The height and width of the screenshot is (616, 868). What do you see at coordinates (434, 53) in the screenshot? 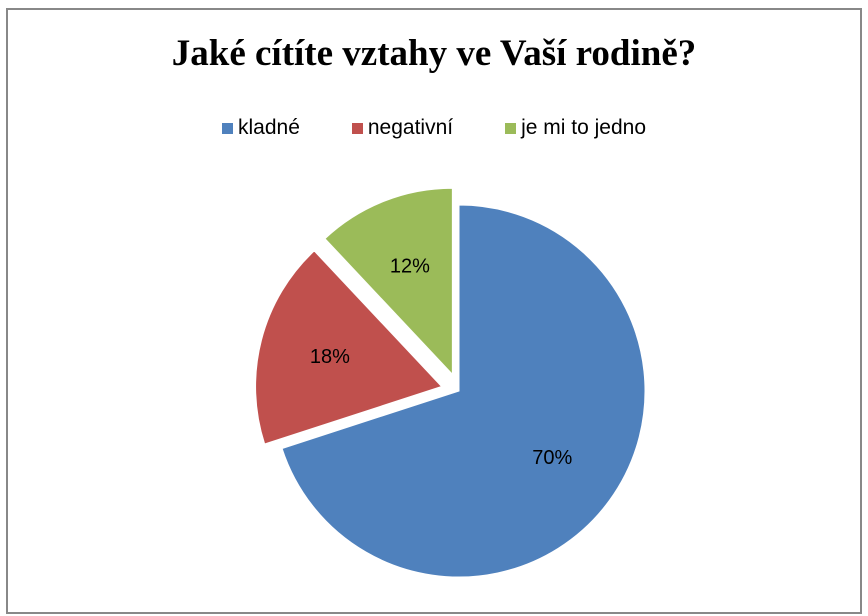
I see `chart-title: Jaké cítíte vztahy ve Vaší rodině?` at bounding box center [434, 53].